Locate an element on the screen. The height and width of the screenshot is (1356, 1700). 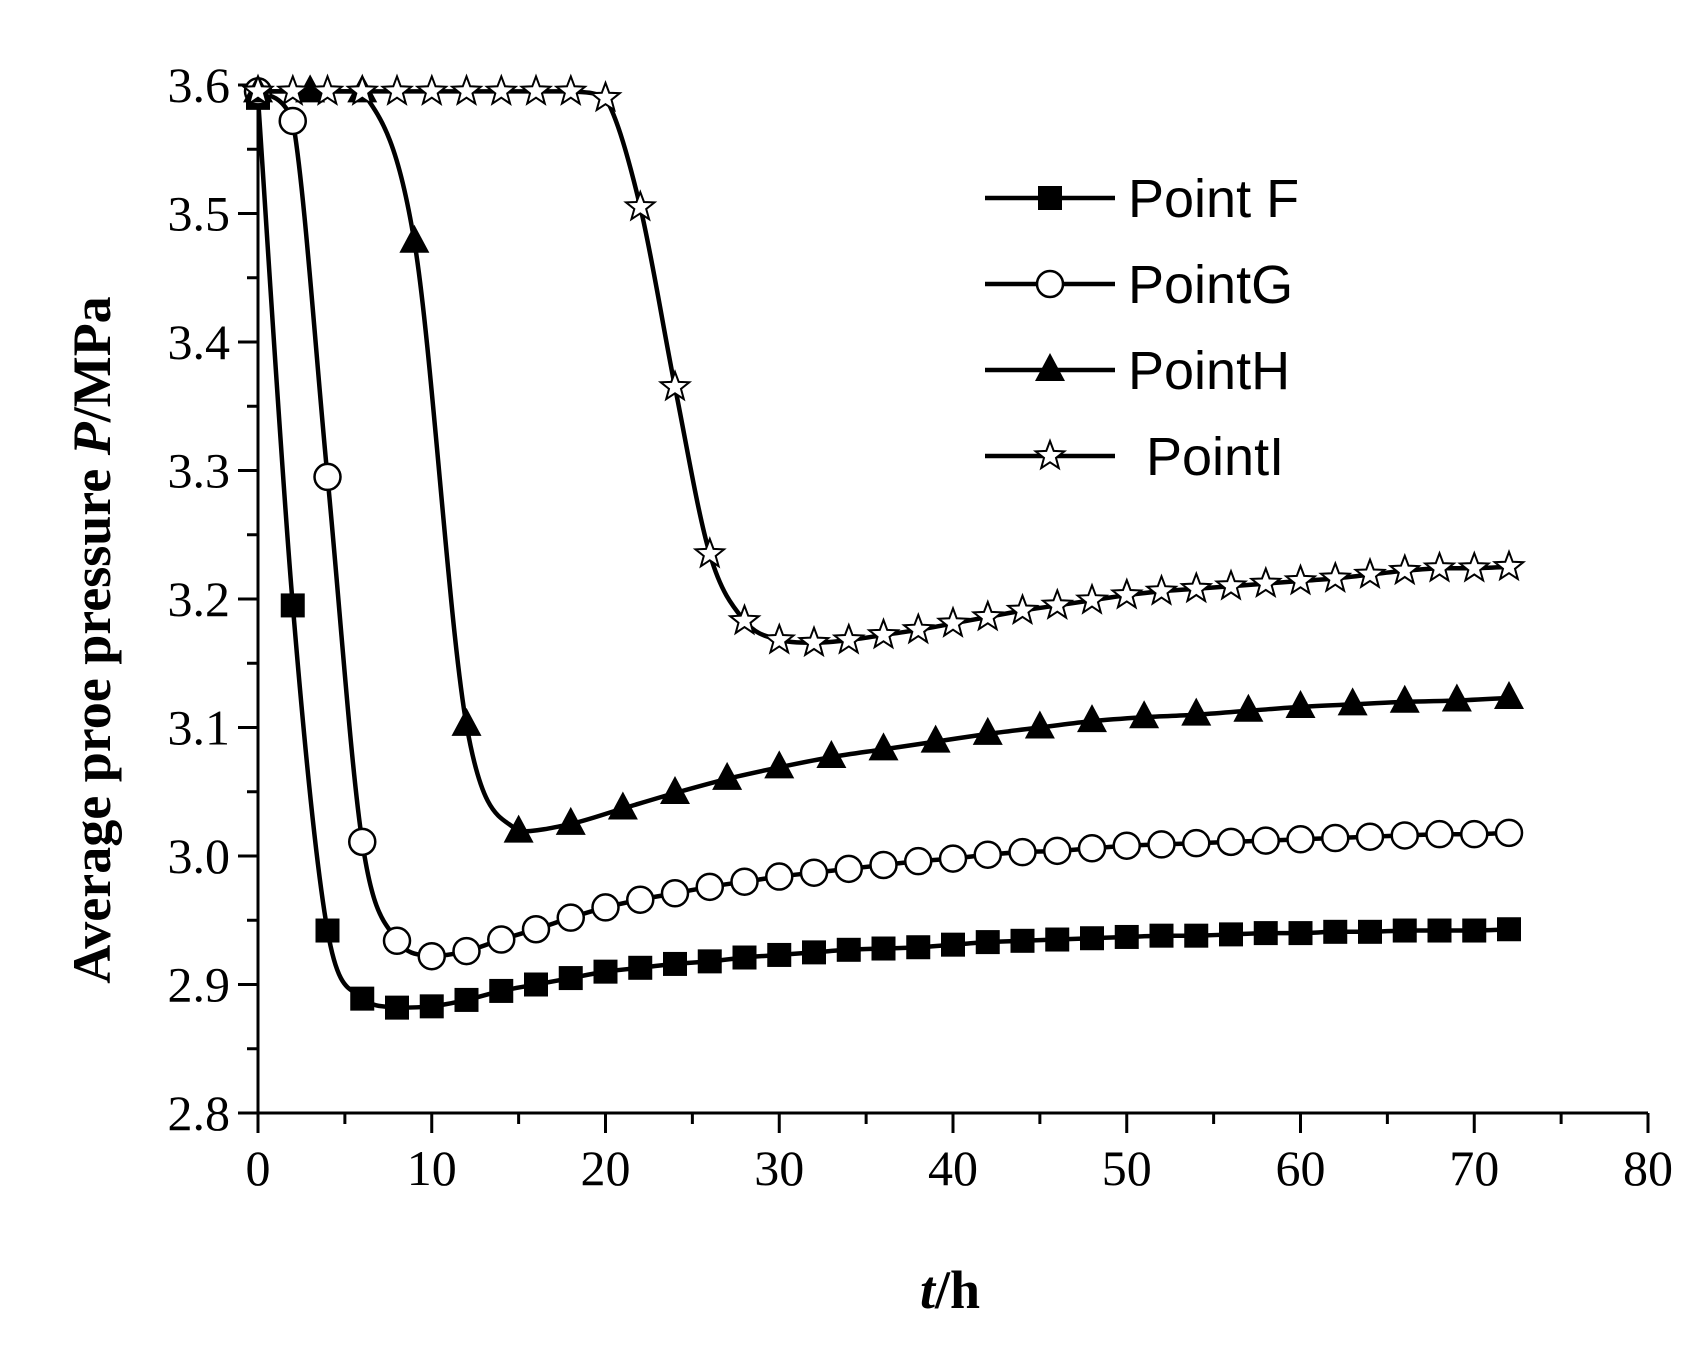
x-tick-label: 70 is located at coordinates (1474, 1168).